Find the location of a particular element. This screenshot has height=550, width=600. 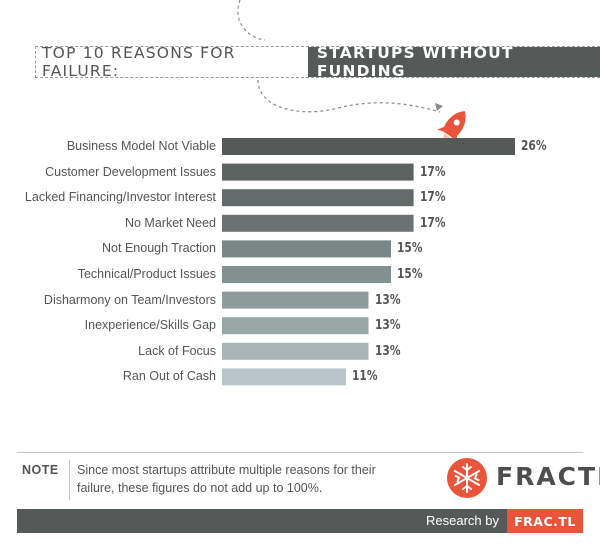

arrow-tip-icon is located at coordinates (439, 107).